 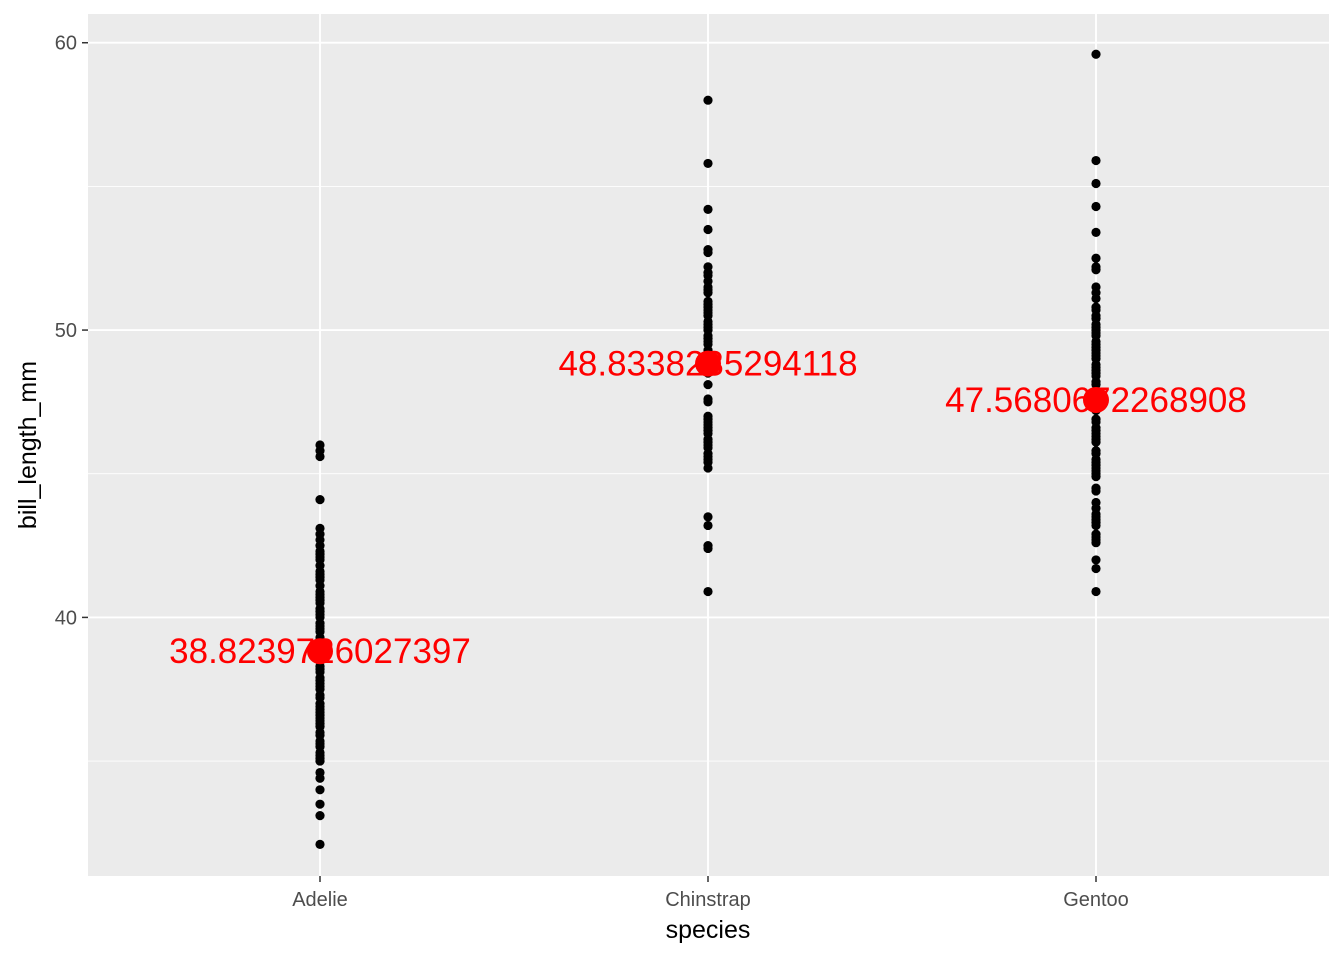 I want to click on x-tick-label: Chinstrap, so click(x=708, y=900).